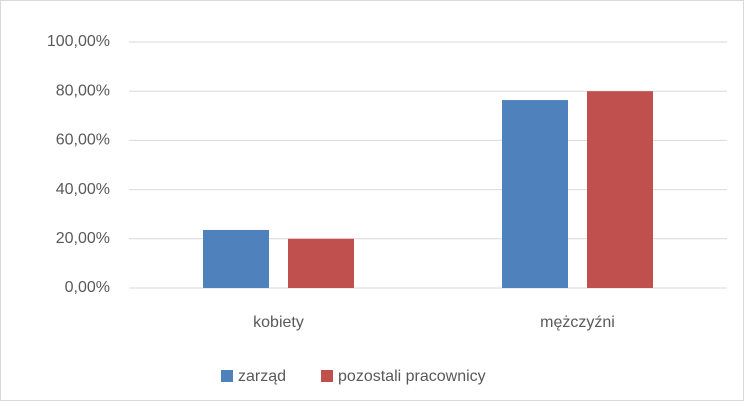  I want to click on y-tick-label: 20,00%, so click(83, 238).